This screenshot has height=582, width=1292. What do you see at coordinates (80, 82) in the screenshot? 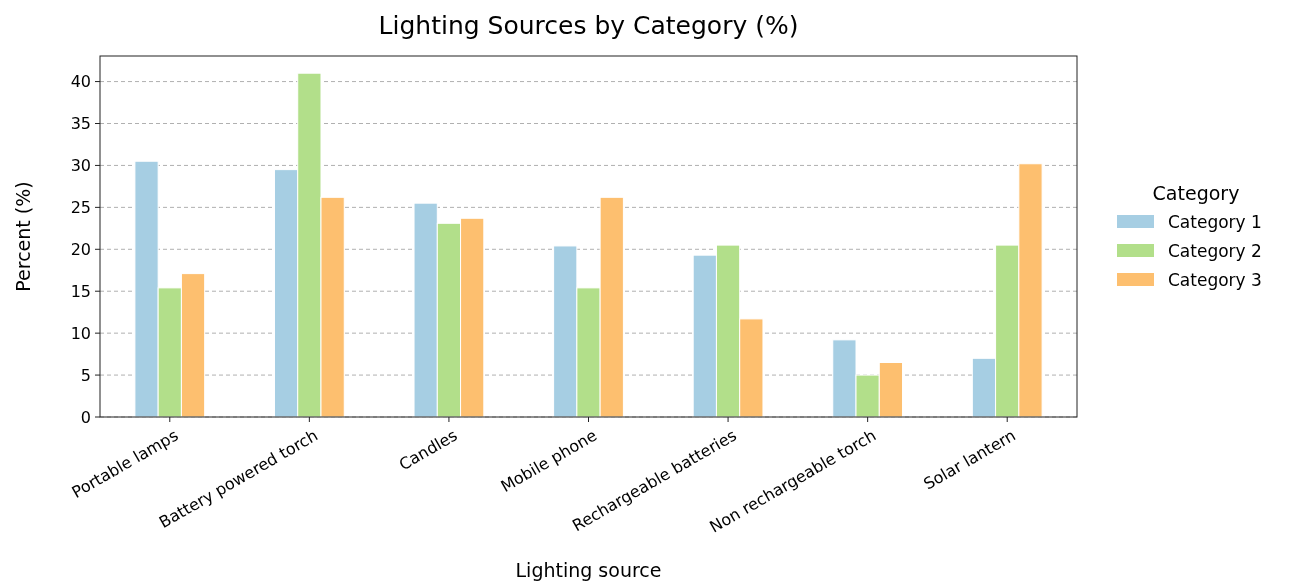
I see `y-tick-label: 40` at bounding box center [80, 82].